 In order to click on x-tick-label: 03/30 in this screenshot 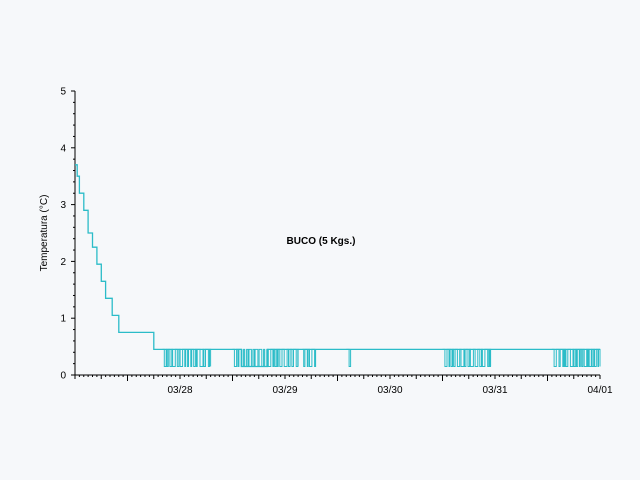, I will do `click(389, 390)`.